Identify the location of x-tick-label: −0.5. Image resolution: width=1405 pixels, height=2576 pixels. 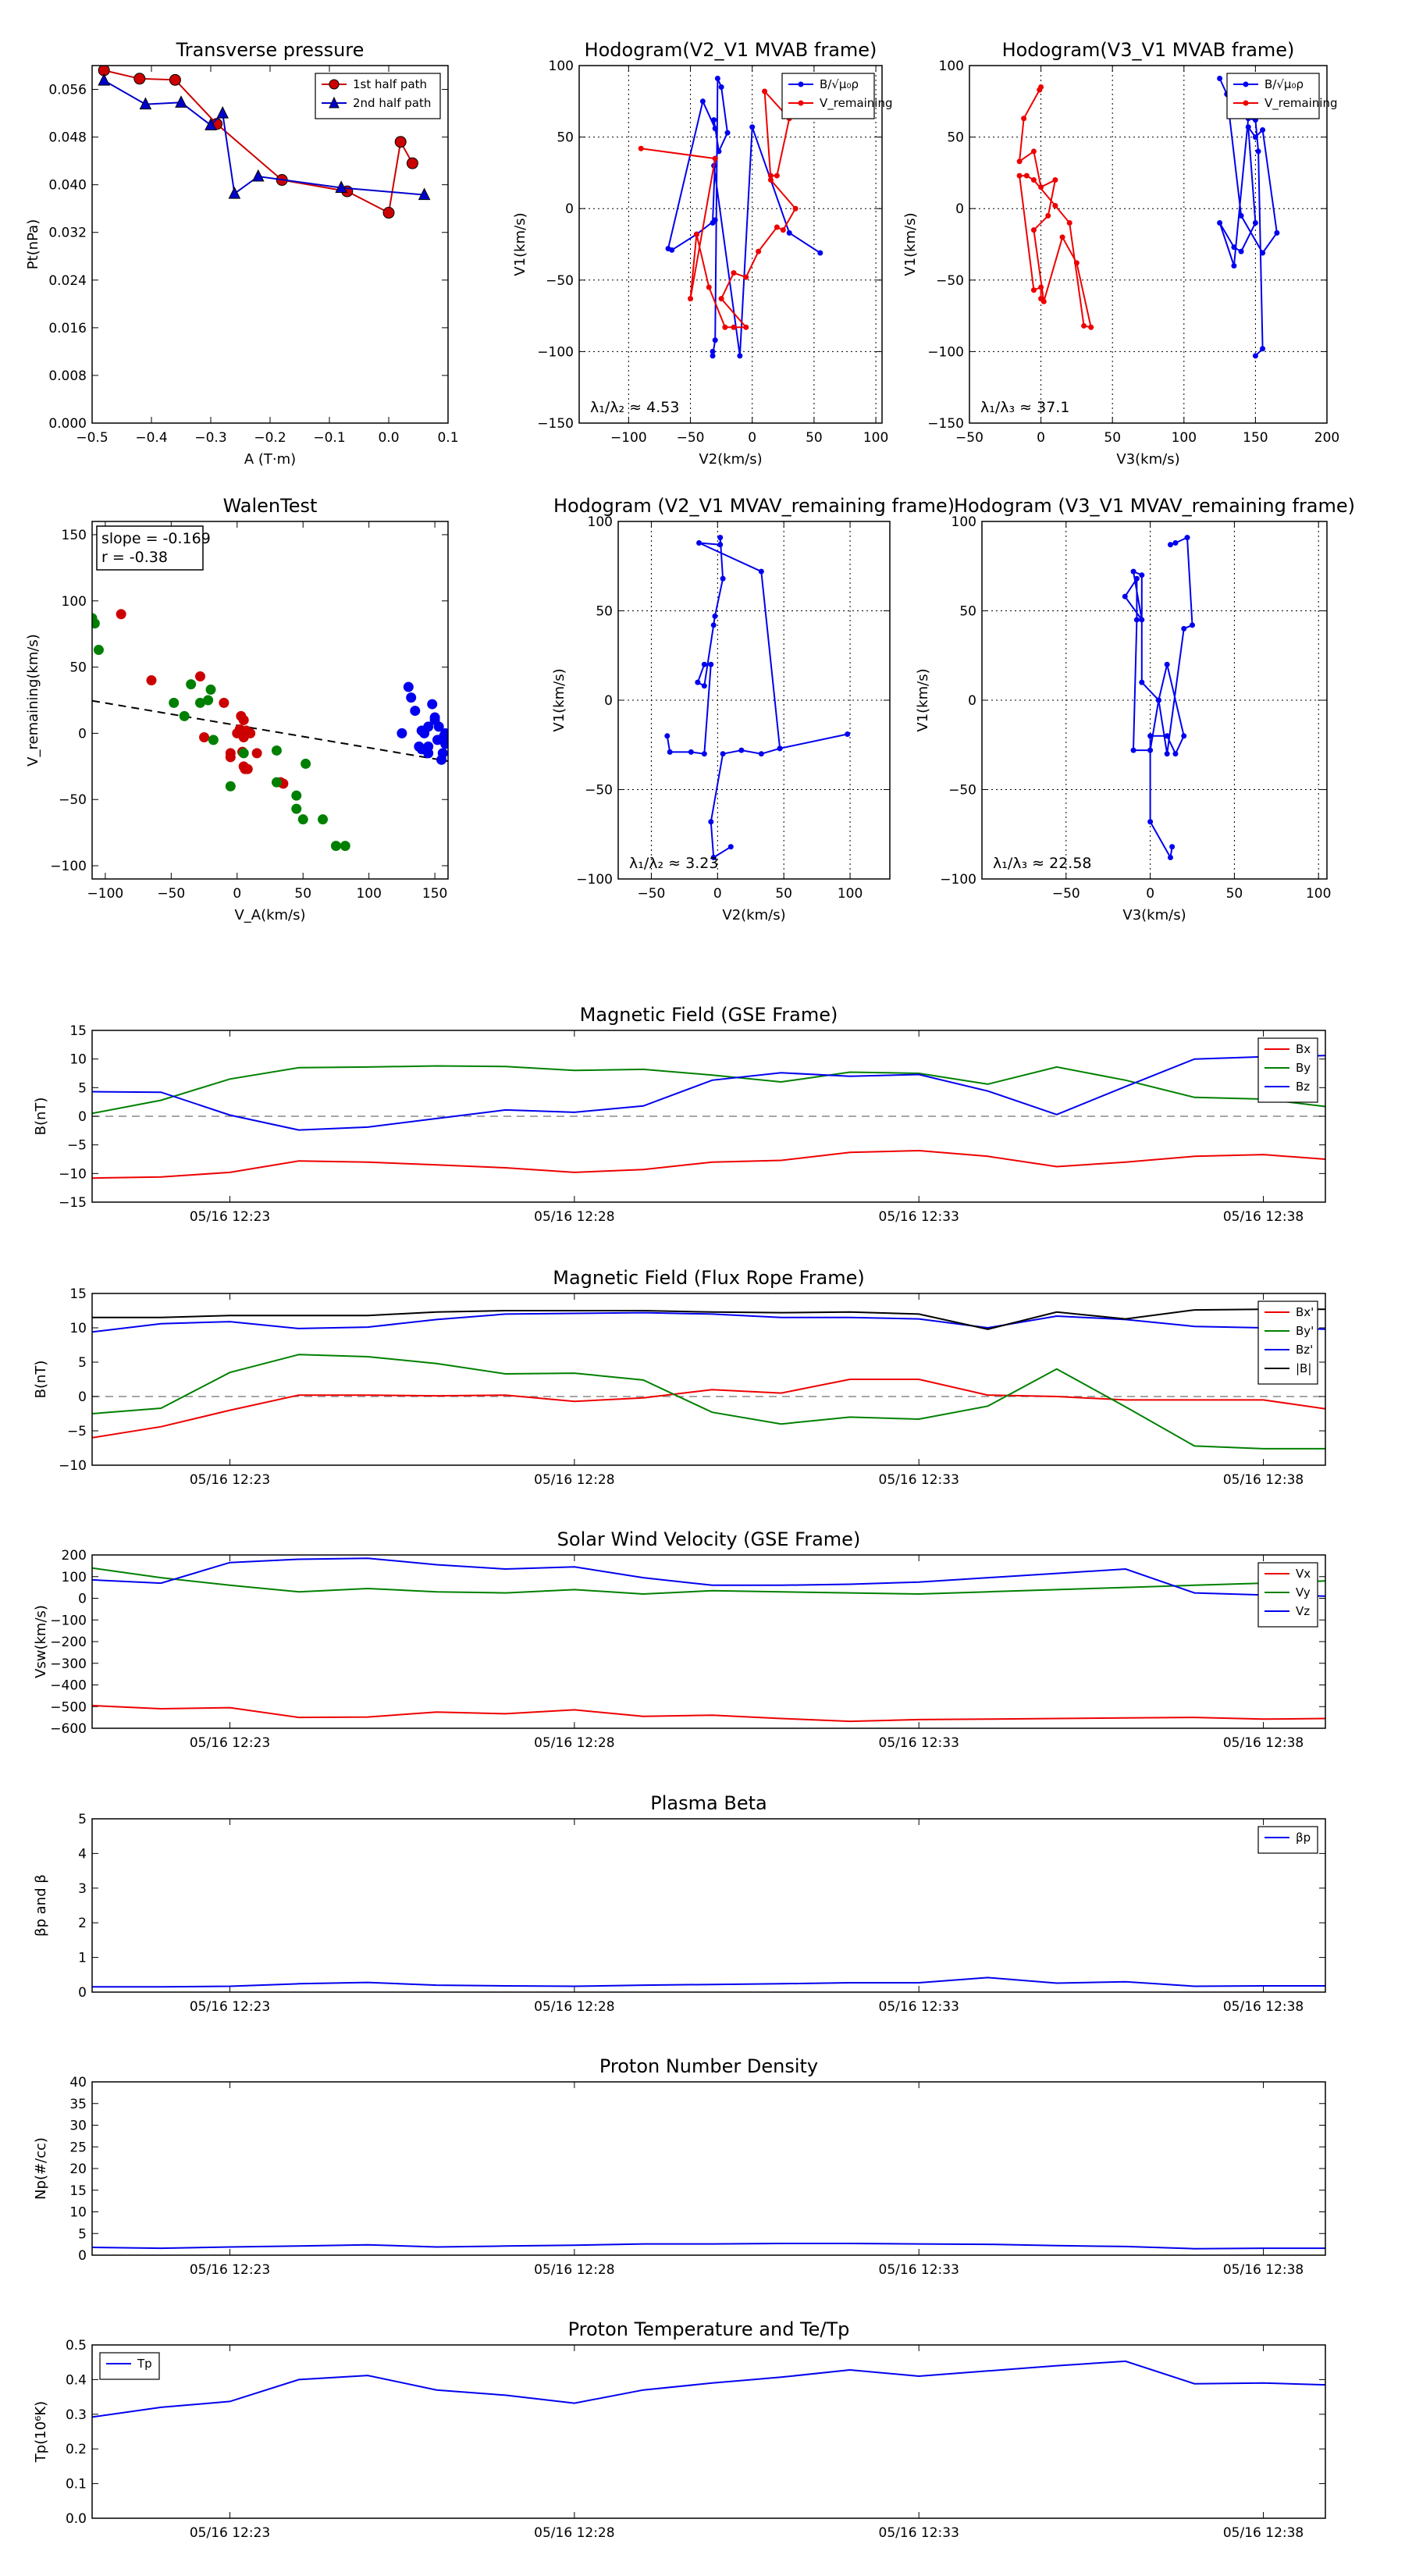
(92, 438).